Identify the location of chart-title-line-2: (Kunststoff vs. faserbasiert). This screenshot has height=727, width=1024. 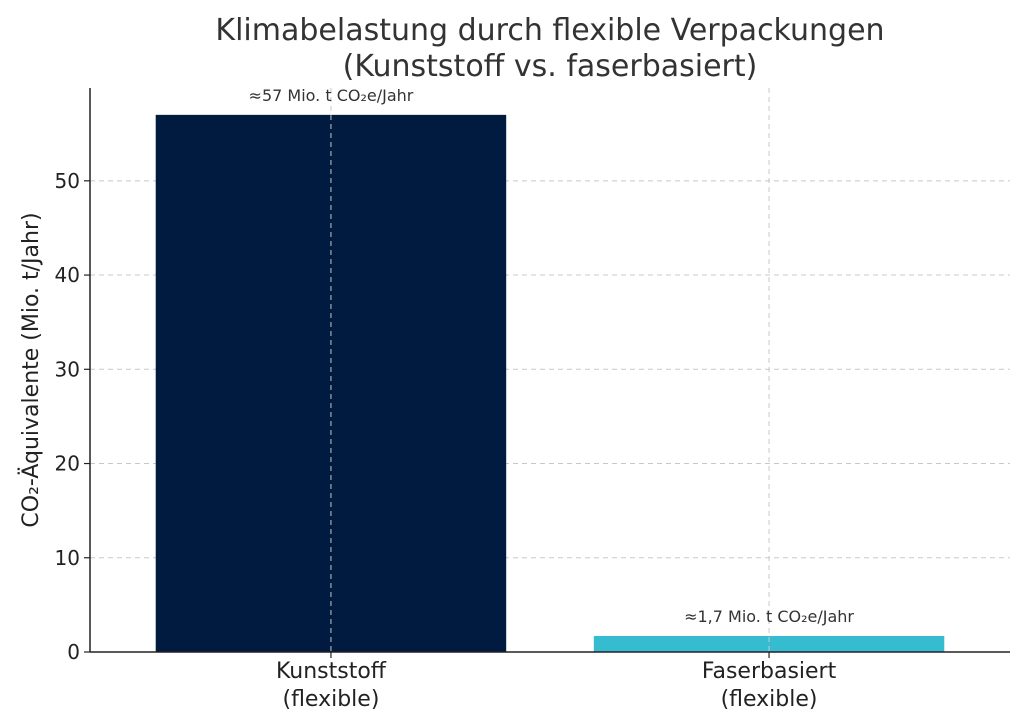
(550, 66).